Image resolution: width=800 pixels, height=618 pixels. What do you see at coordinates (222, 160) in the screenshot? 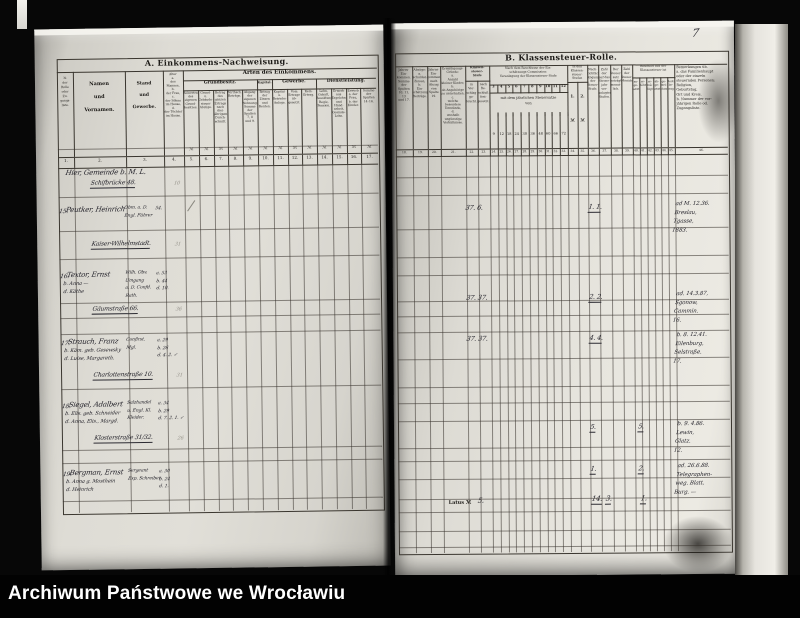
I see `column-number: 7.` at bounding box center [222, 160].